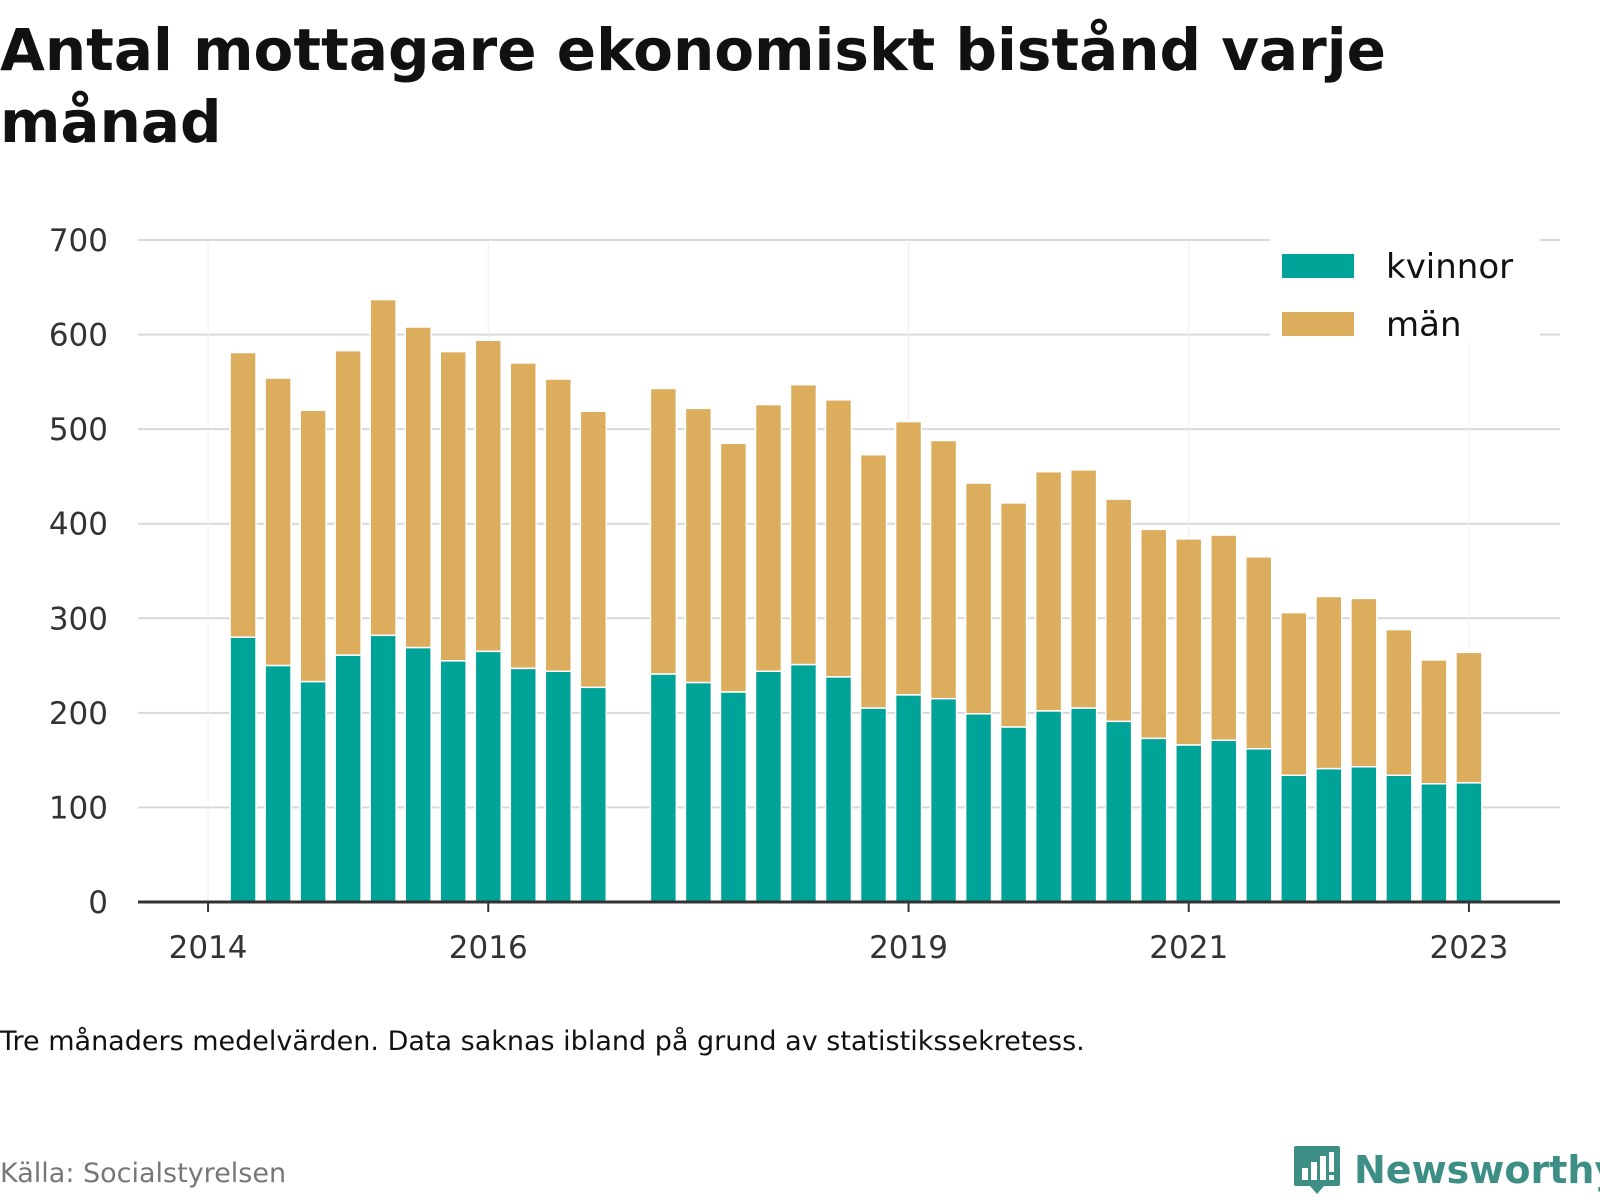  Describe the element at coordinates (1405, 288) in the screenshot. I see `legend: kvinnor män` at that location.